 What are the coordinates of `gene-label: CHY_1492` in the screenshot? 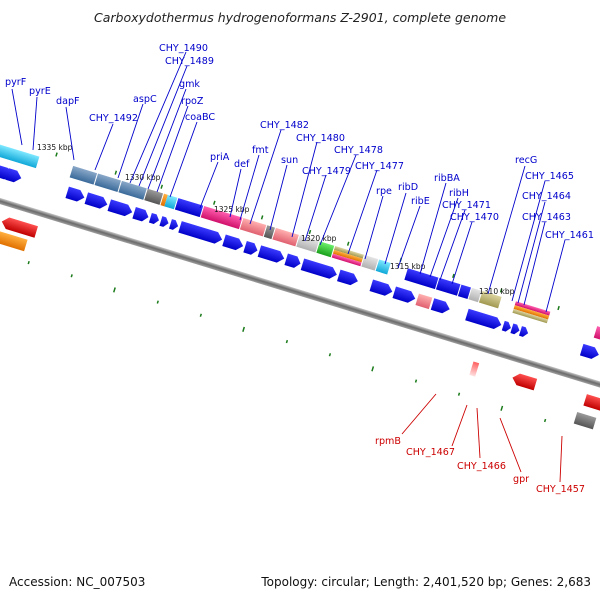 It's located at (113, 118).